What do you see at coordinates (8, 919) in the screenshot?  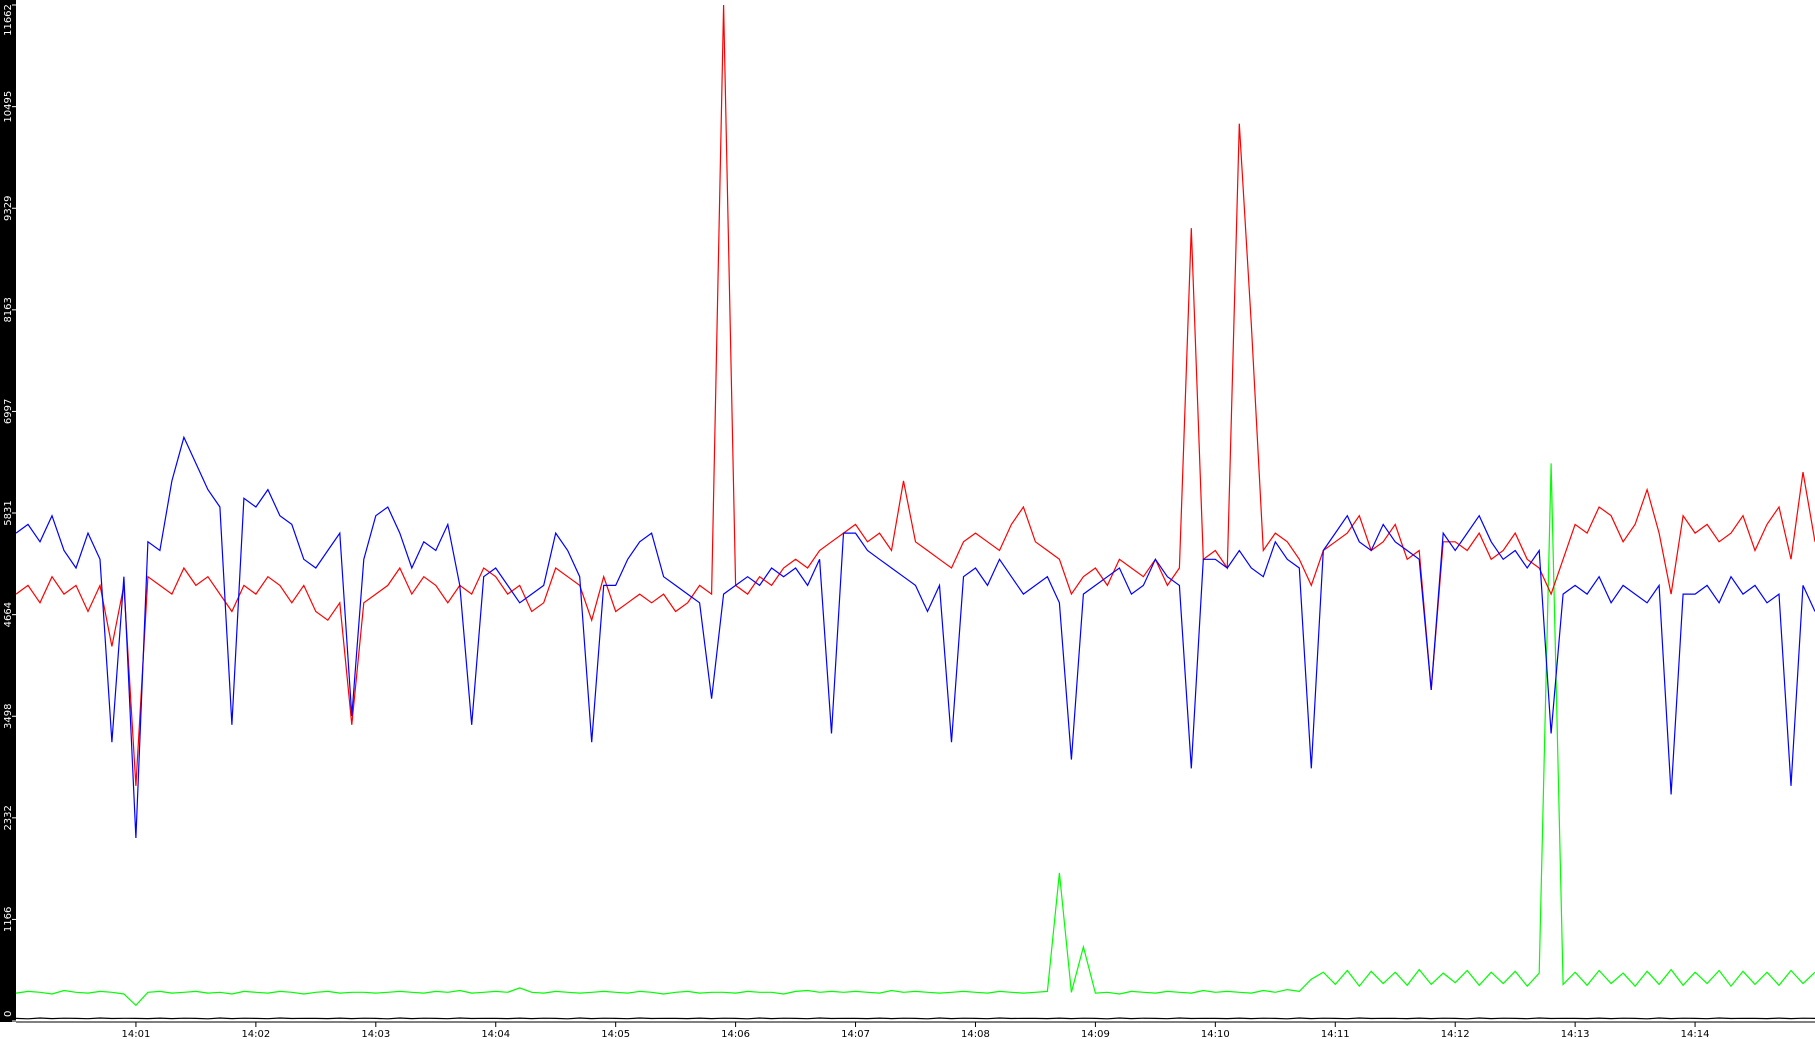 I see `y-tick-label: 1166` at bounding box center [8, 919].